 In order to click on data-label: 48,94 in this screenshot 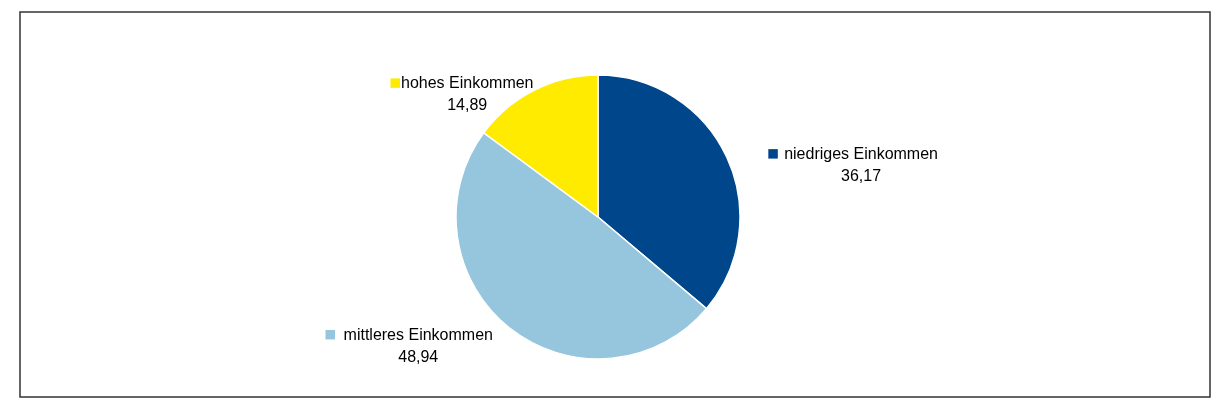, I will do `click(418, 356)`.